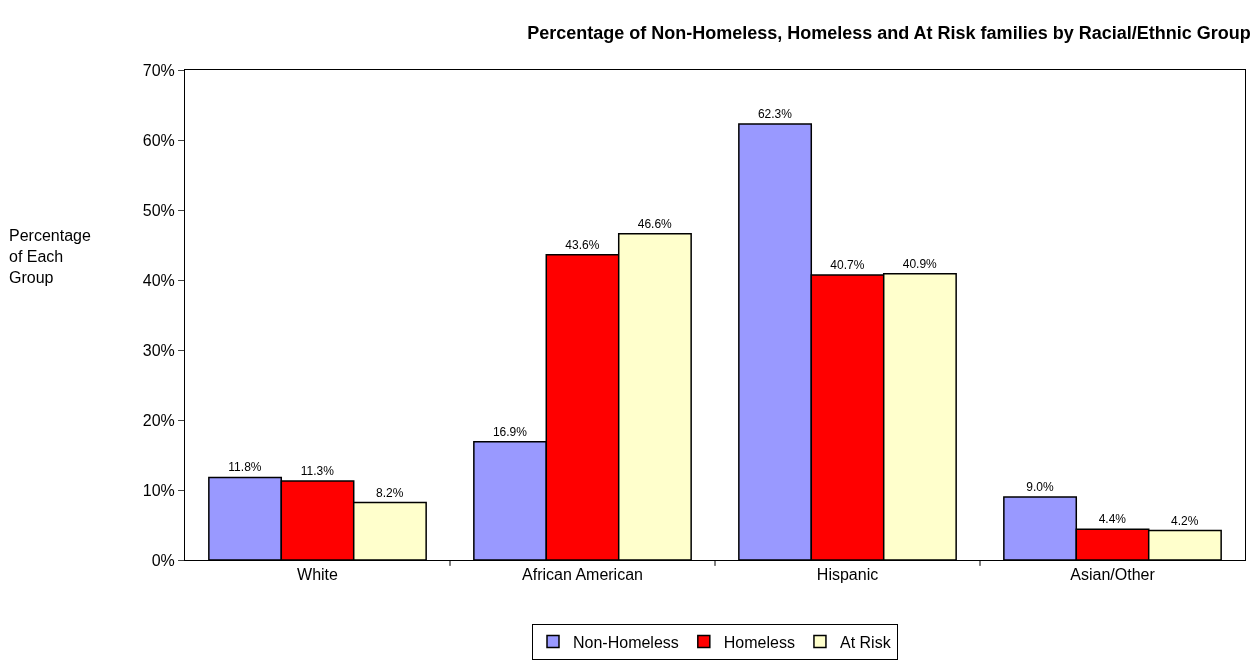 This screenshot has height=672, width=1257. What do you see at coordinates (889, 33) in the screenshot?
I see `chart-title: Percentage of Non-Homeless, Homeless and At Risk families by Racial/Ethnic Group` at bounding box center [889, 33].